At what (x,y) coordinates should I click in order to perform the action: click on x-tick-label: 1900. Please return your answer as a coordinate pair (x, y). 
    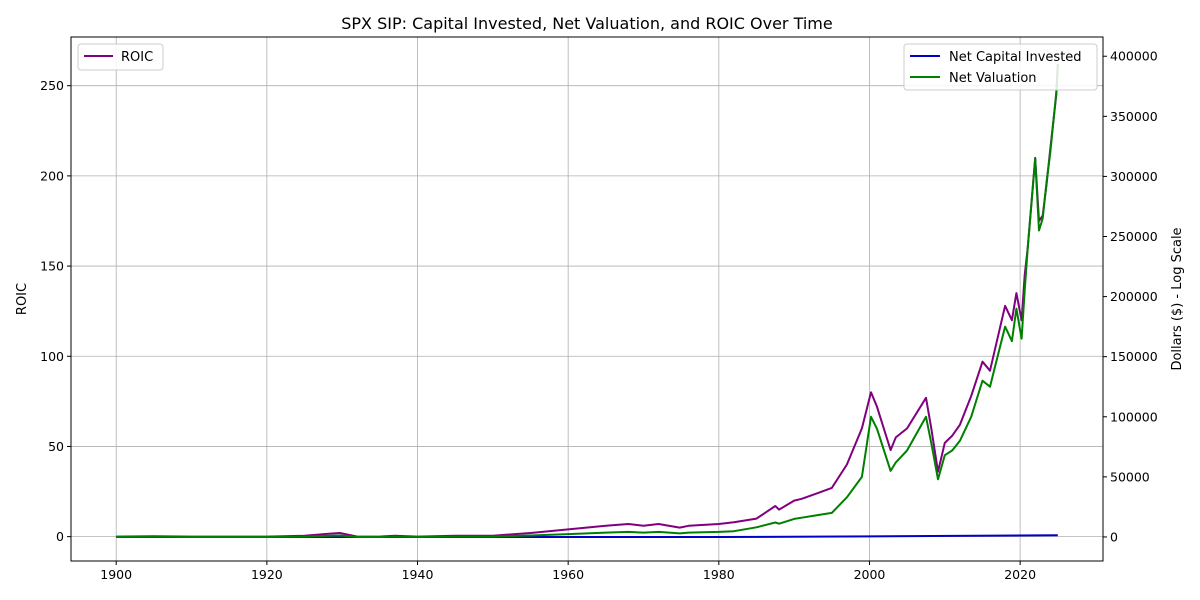
    Looking at the image, I should click on (116, 574).